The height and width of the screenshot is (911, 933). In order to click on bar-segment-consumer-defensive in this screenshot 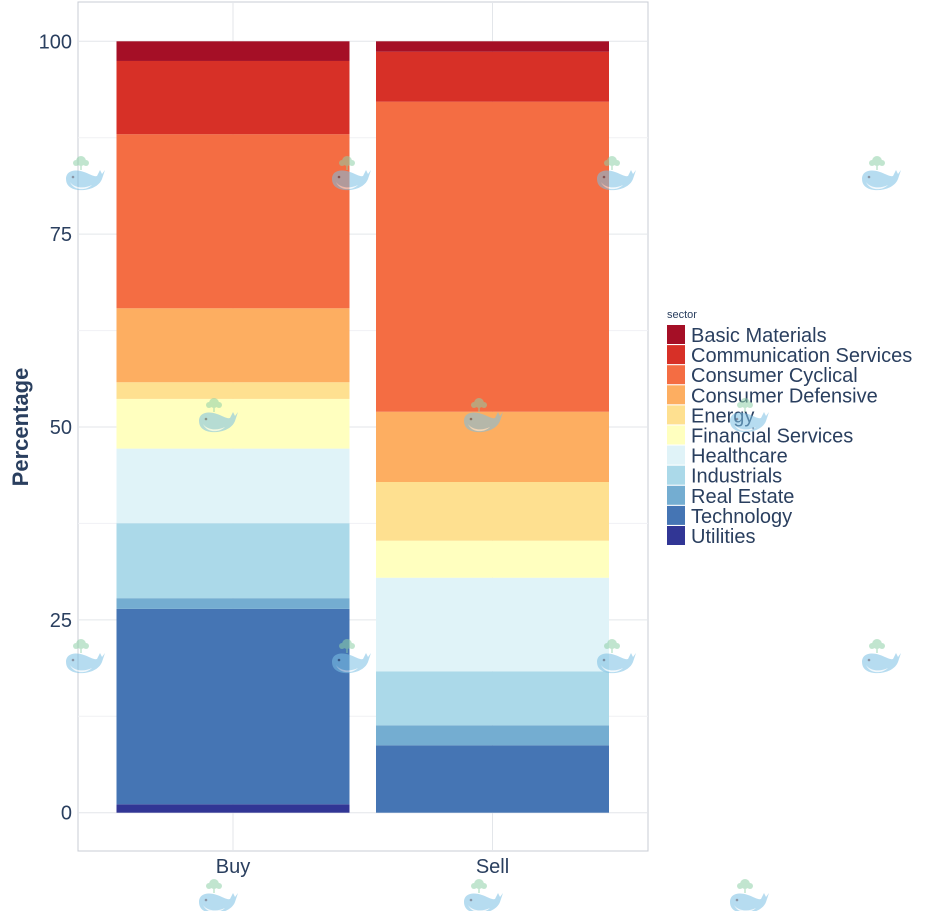, I will do `click(233, 345)`.